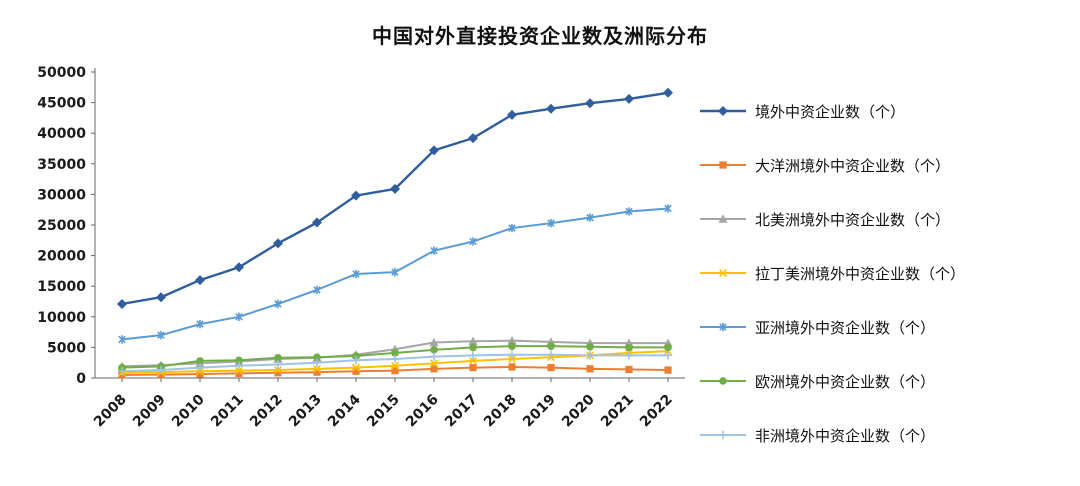 This screenshot has width=1080, height=486. Describe the element at coordinates (305, 411) in the screenshot. I see `x-tick-label: 2013` at that location.